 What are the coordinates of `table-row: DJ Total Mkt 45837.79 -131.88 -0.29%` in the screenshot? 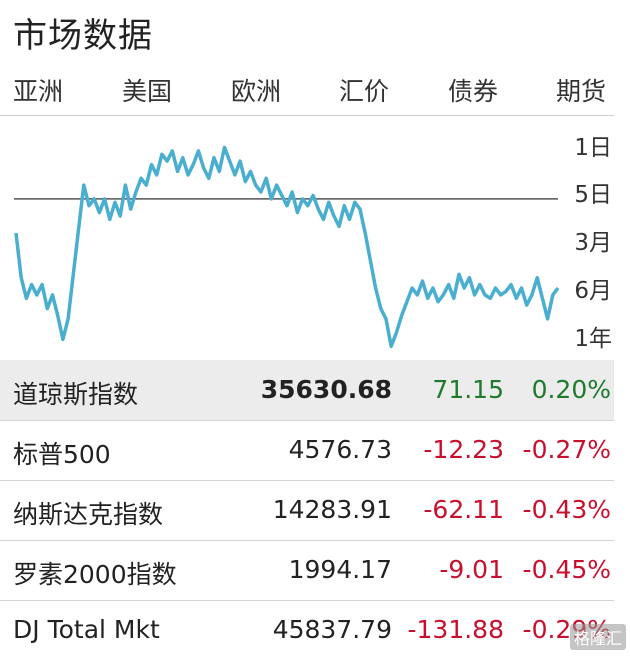 It's located at (307, 630).